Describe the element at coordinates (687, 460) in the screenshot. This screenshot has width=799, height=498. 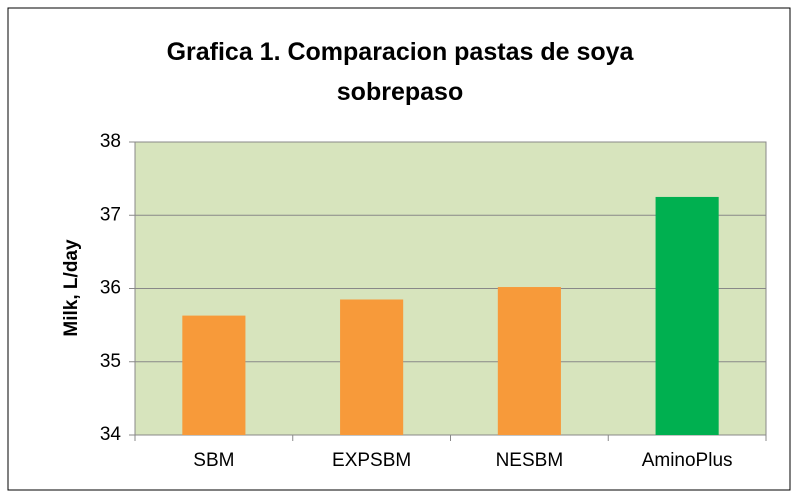
I see `x-tick-label: AminoPlus` at that location.